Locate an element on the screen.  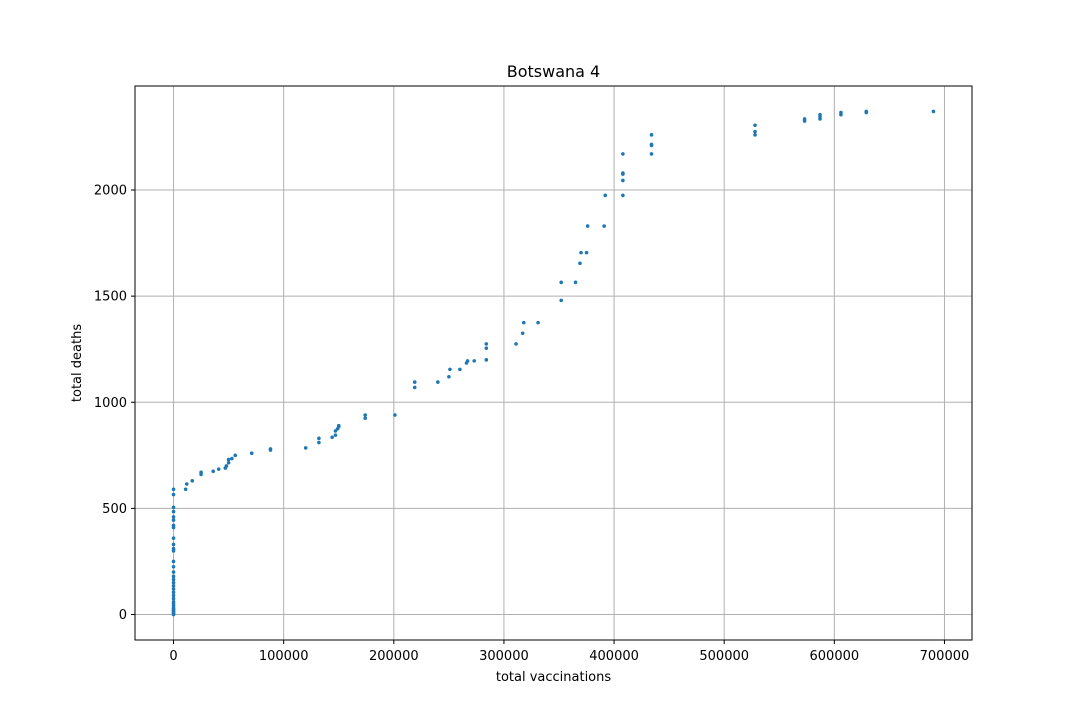
chart-title: Botswana 4 is located at coordinates (553, 71).